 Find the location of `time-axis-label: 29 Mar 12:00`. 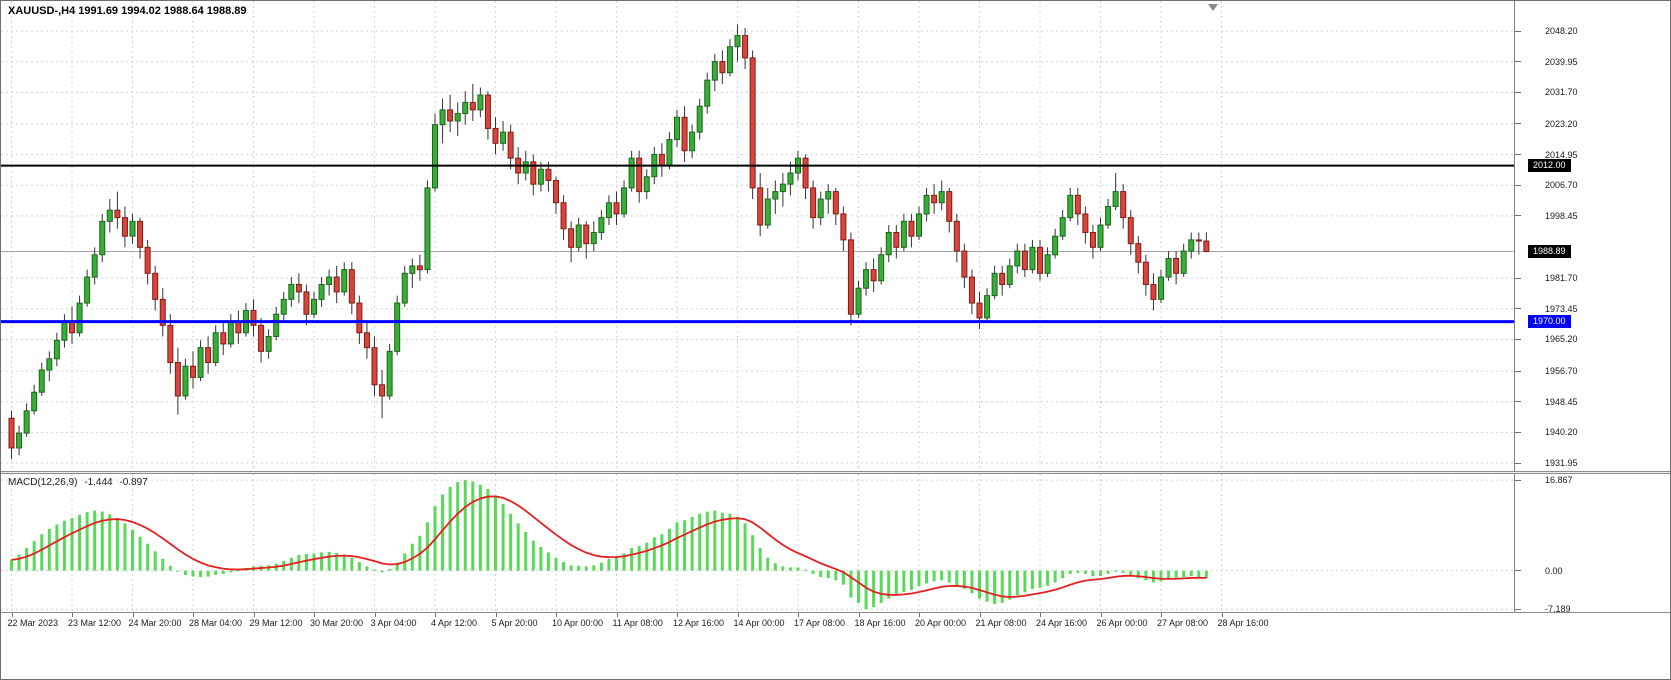

time-axis-label: 29 Mar 12:00 is located at coordinates (276, 623).